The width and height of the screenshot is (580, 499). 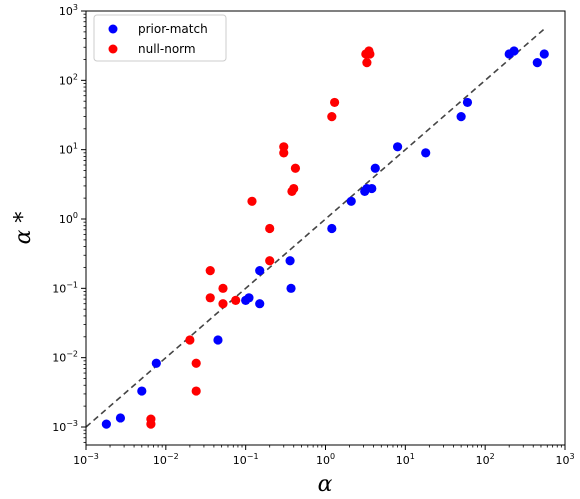 What do you see at coordinates (65, 426) in the screenshot?
I see `y-tick-label: 10⁻³` at bounding box center [65, 426].